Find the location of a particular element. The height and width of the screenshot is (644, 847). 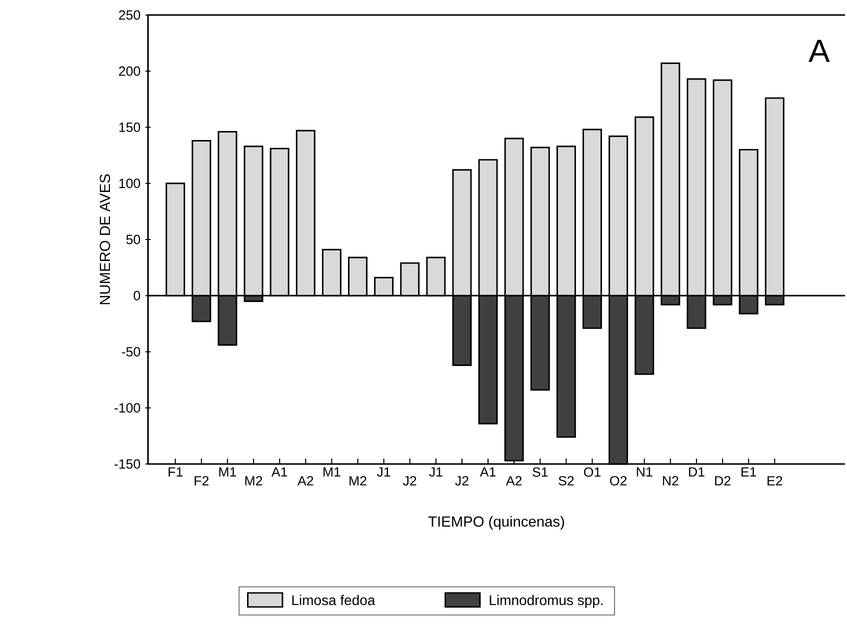

x-tick-label: N2 is located at coordinates (670, 481).